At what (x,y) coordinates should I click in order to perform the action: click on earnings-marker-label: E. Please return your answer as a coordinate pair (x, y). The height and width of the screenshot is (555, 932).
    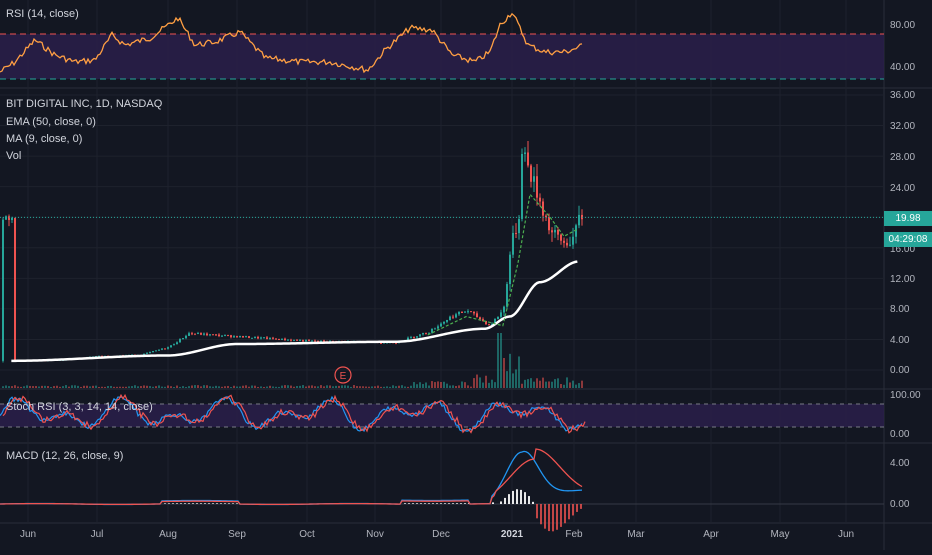
    Looking at the image, I should click on (343, 376).